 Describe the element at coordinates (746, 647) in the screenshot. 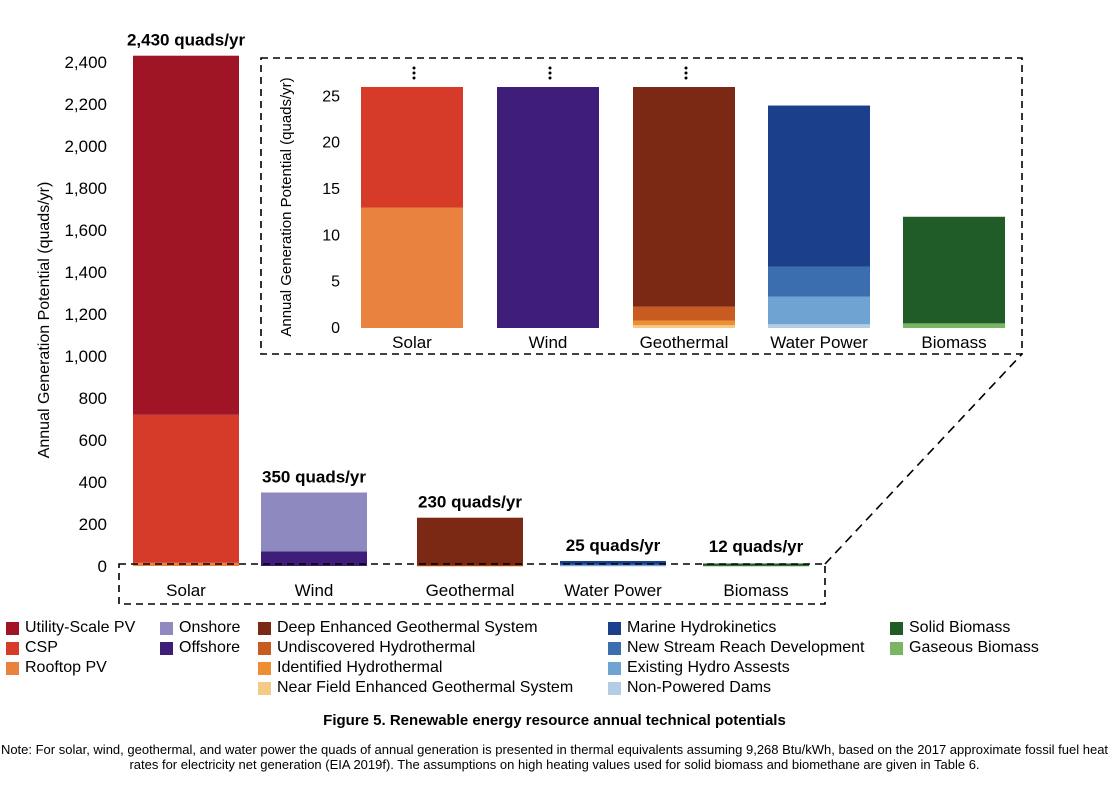

I see `legend-label: New Stream Reach Development` at that location.